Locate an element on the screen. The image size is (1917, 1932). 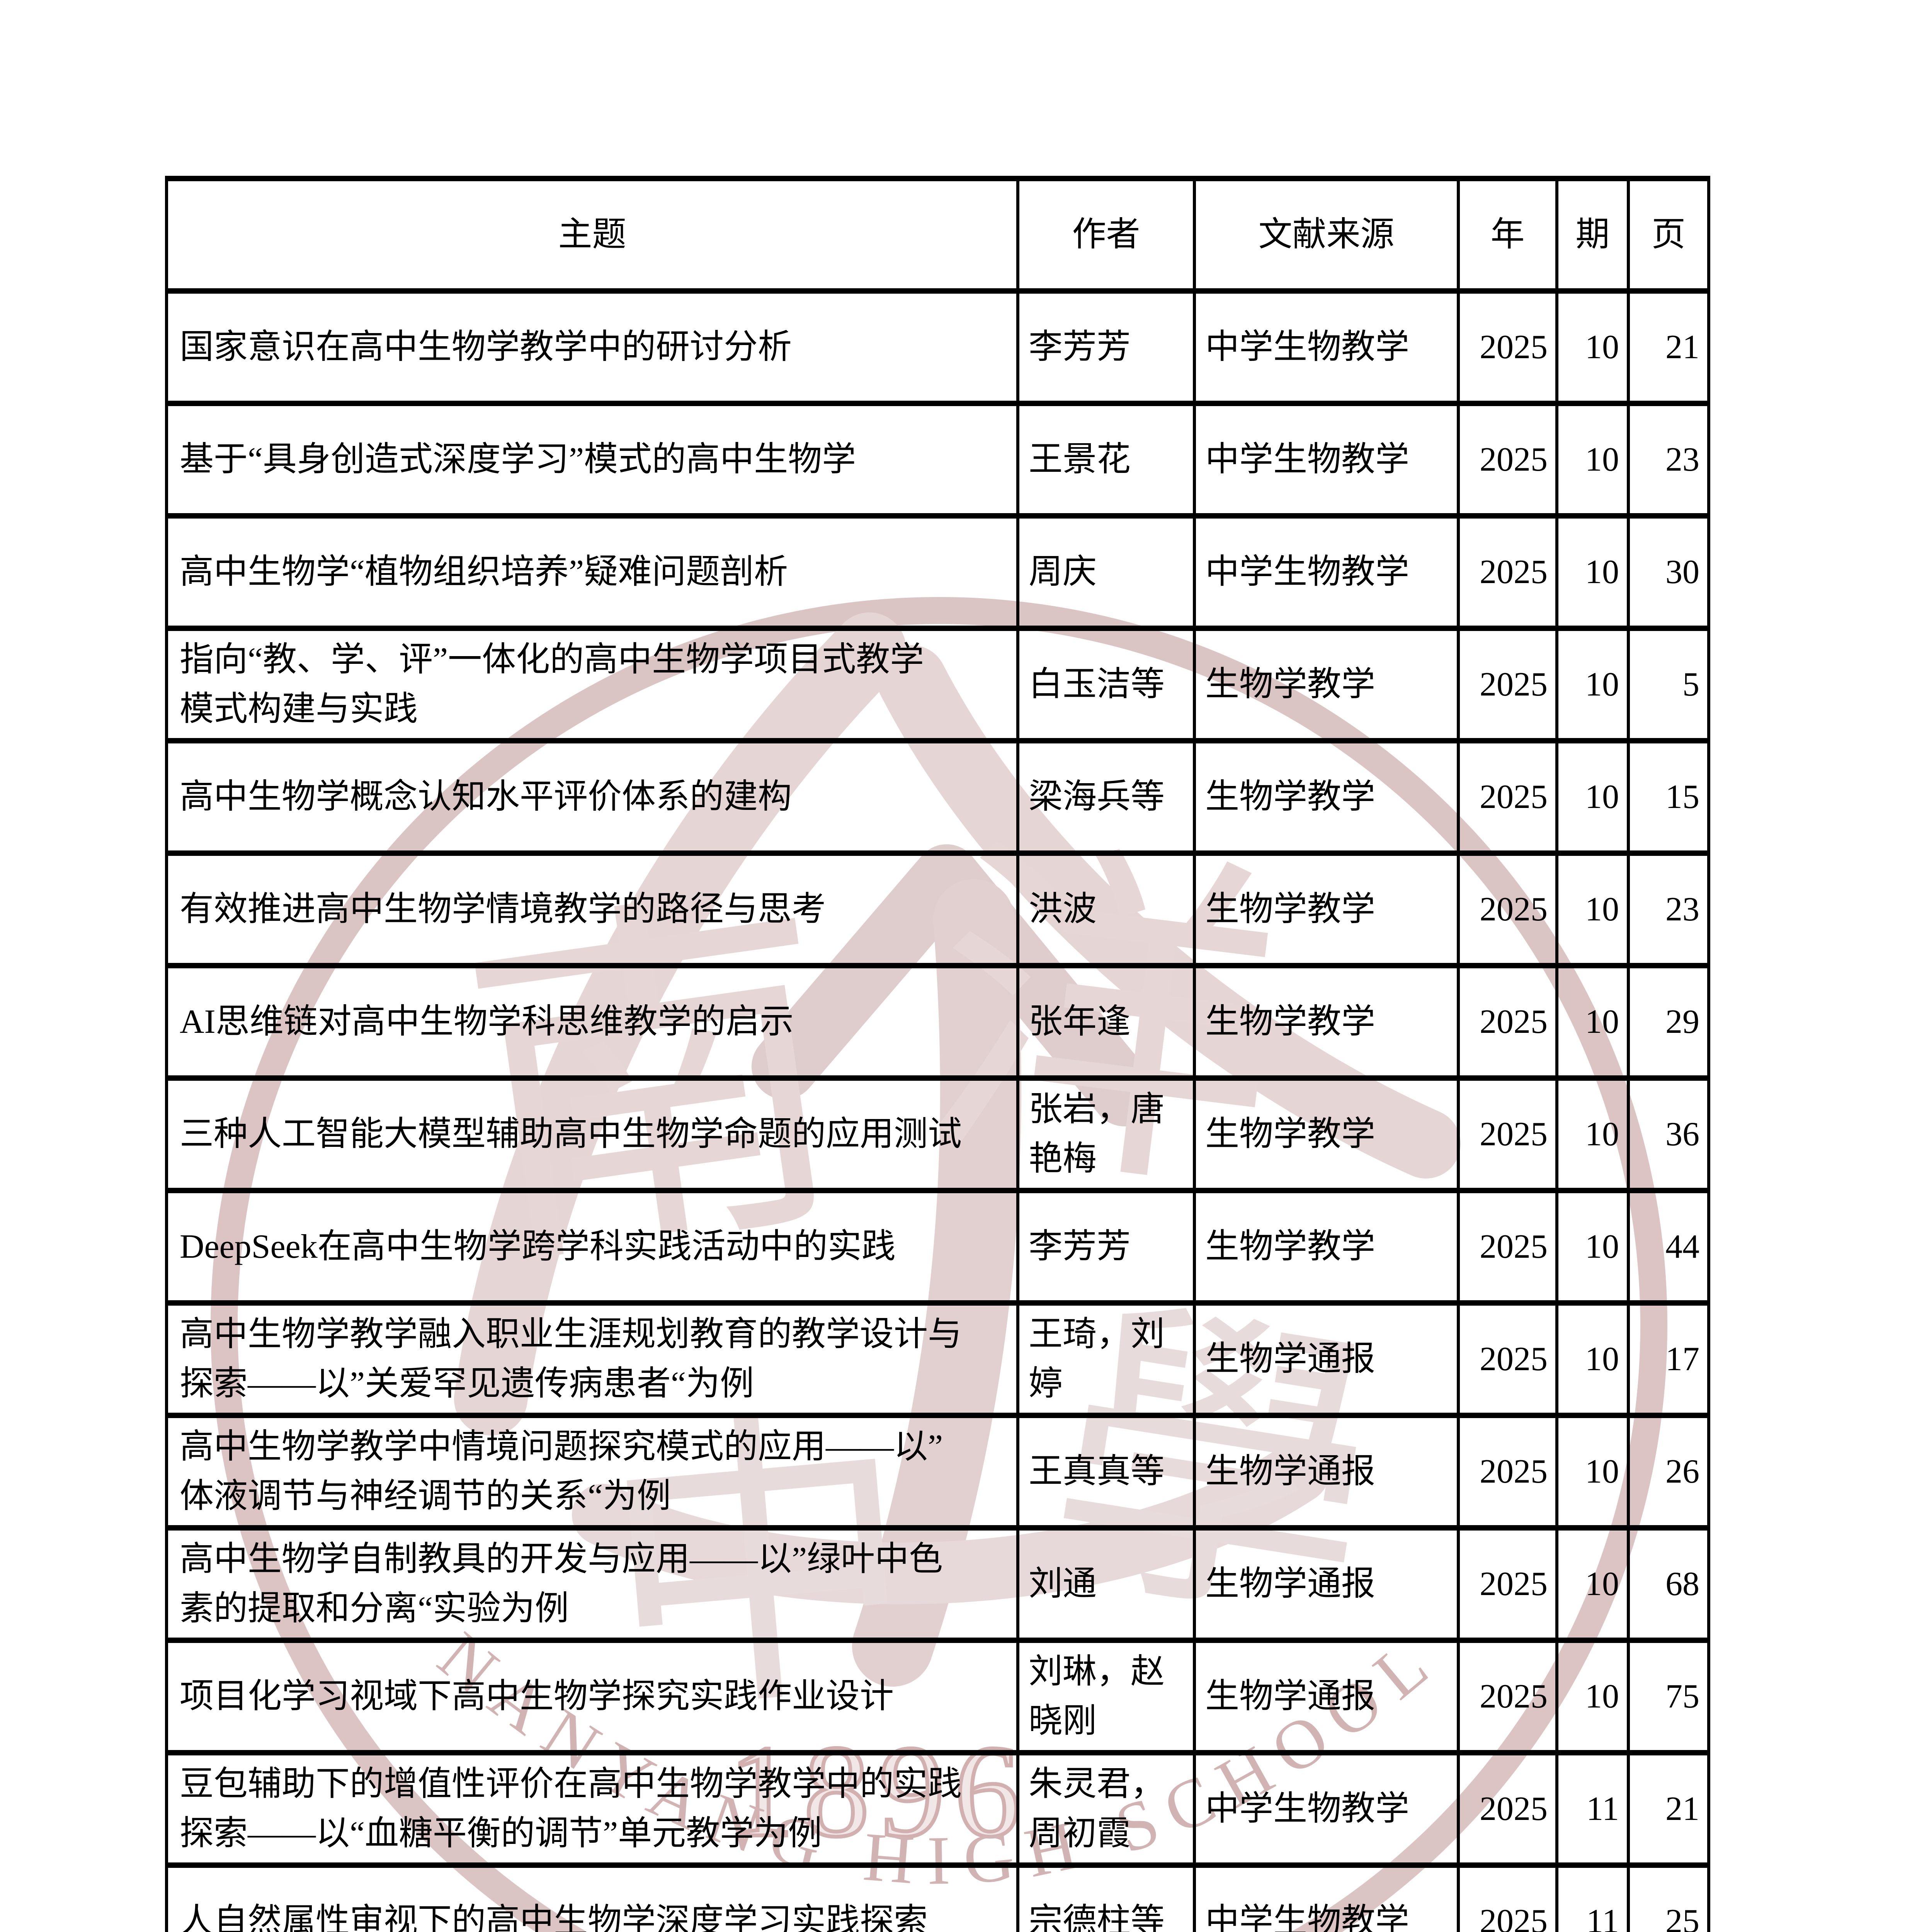
column-header-author: 作者 is located at coordinates (1106, 235).